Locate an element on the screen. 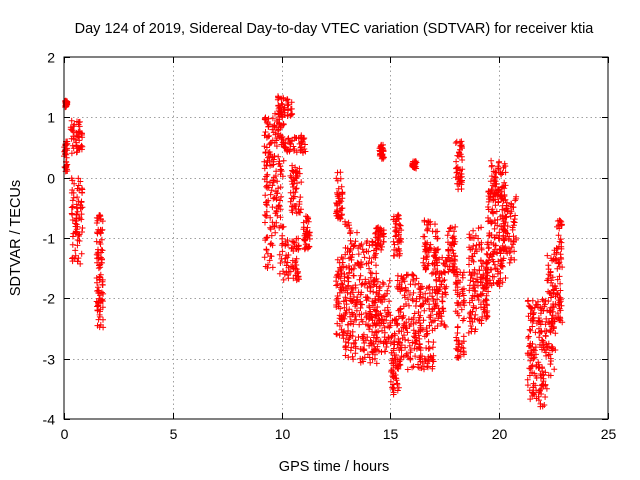  x-tick-label: 5 is located at coordinates (174, 434).